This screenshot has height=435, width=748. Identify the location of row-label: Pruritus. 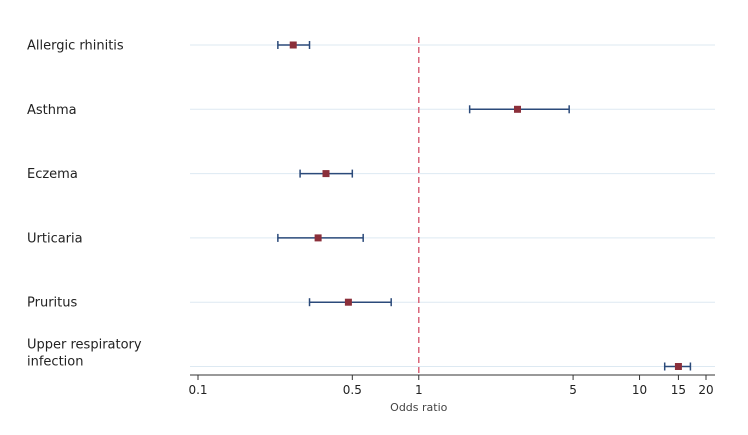
(52, 303).